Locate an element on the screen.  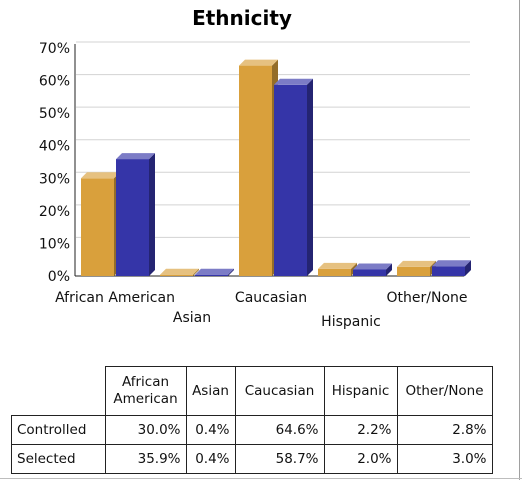
y-tick-label: 10% is located at coordinates (54, 244).